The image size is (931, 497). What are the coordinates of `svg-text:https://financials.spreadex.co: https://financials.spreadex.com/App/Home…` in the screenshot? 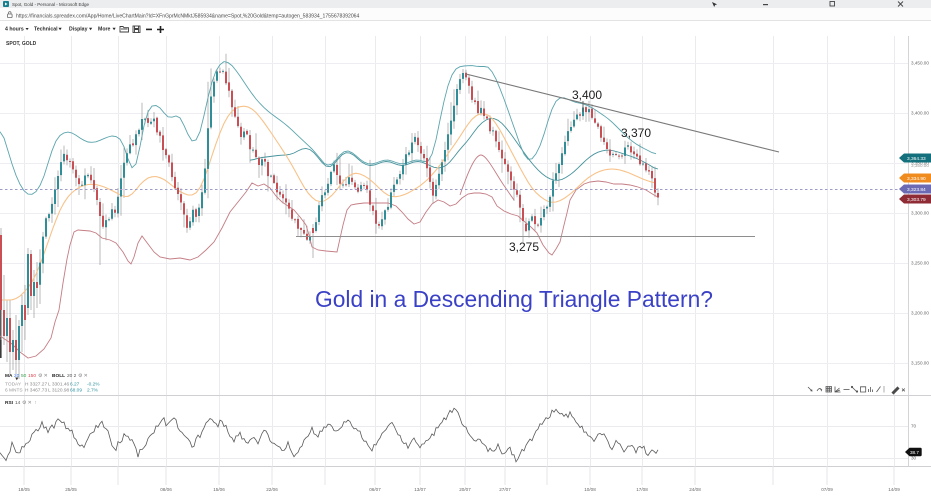 It's located at (188, 17).